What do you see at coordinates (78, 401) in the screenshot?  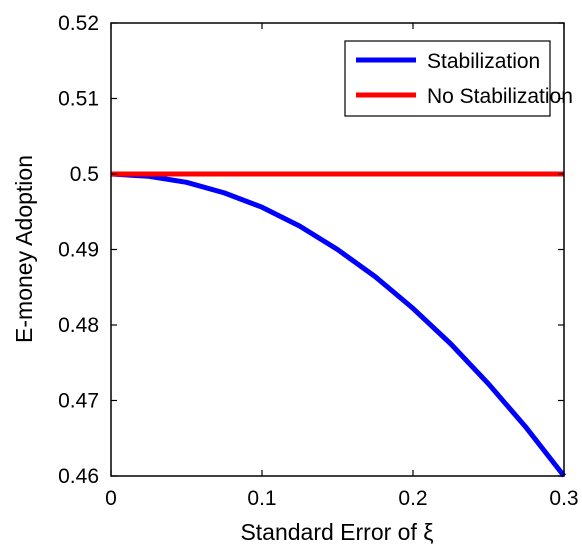 I see `y-tick-label: 0.47` at bounding box center [78, 401].